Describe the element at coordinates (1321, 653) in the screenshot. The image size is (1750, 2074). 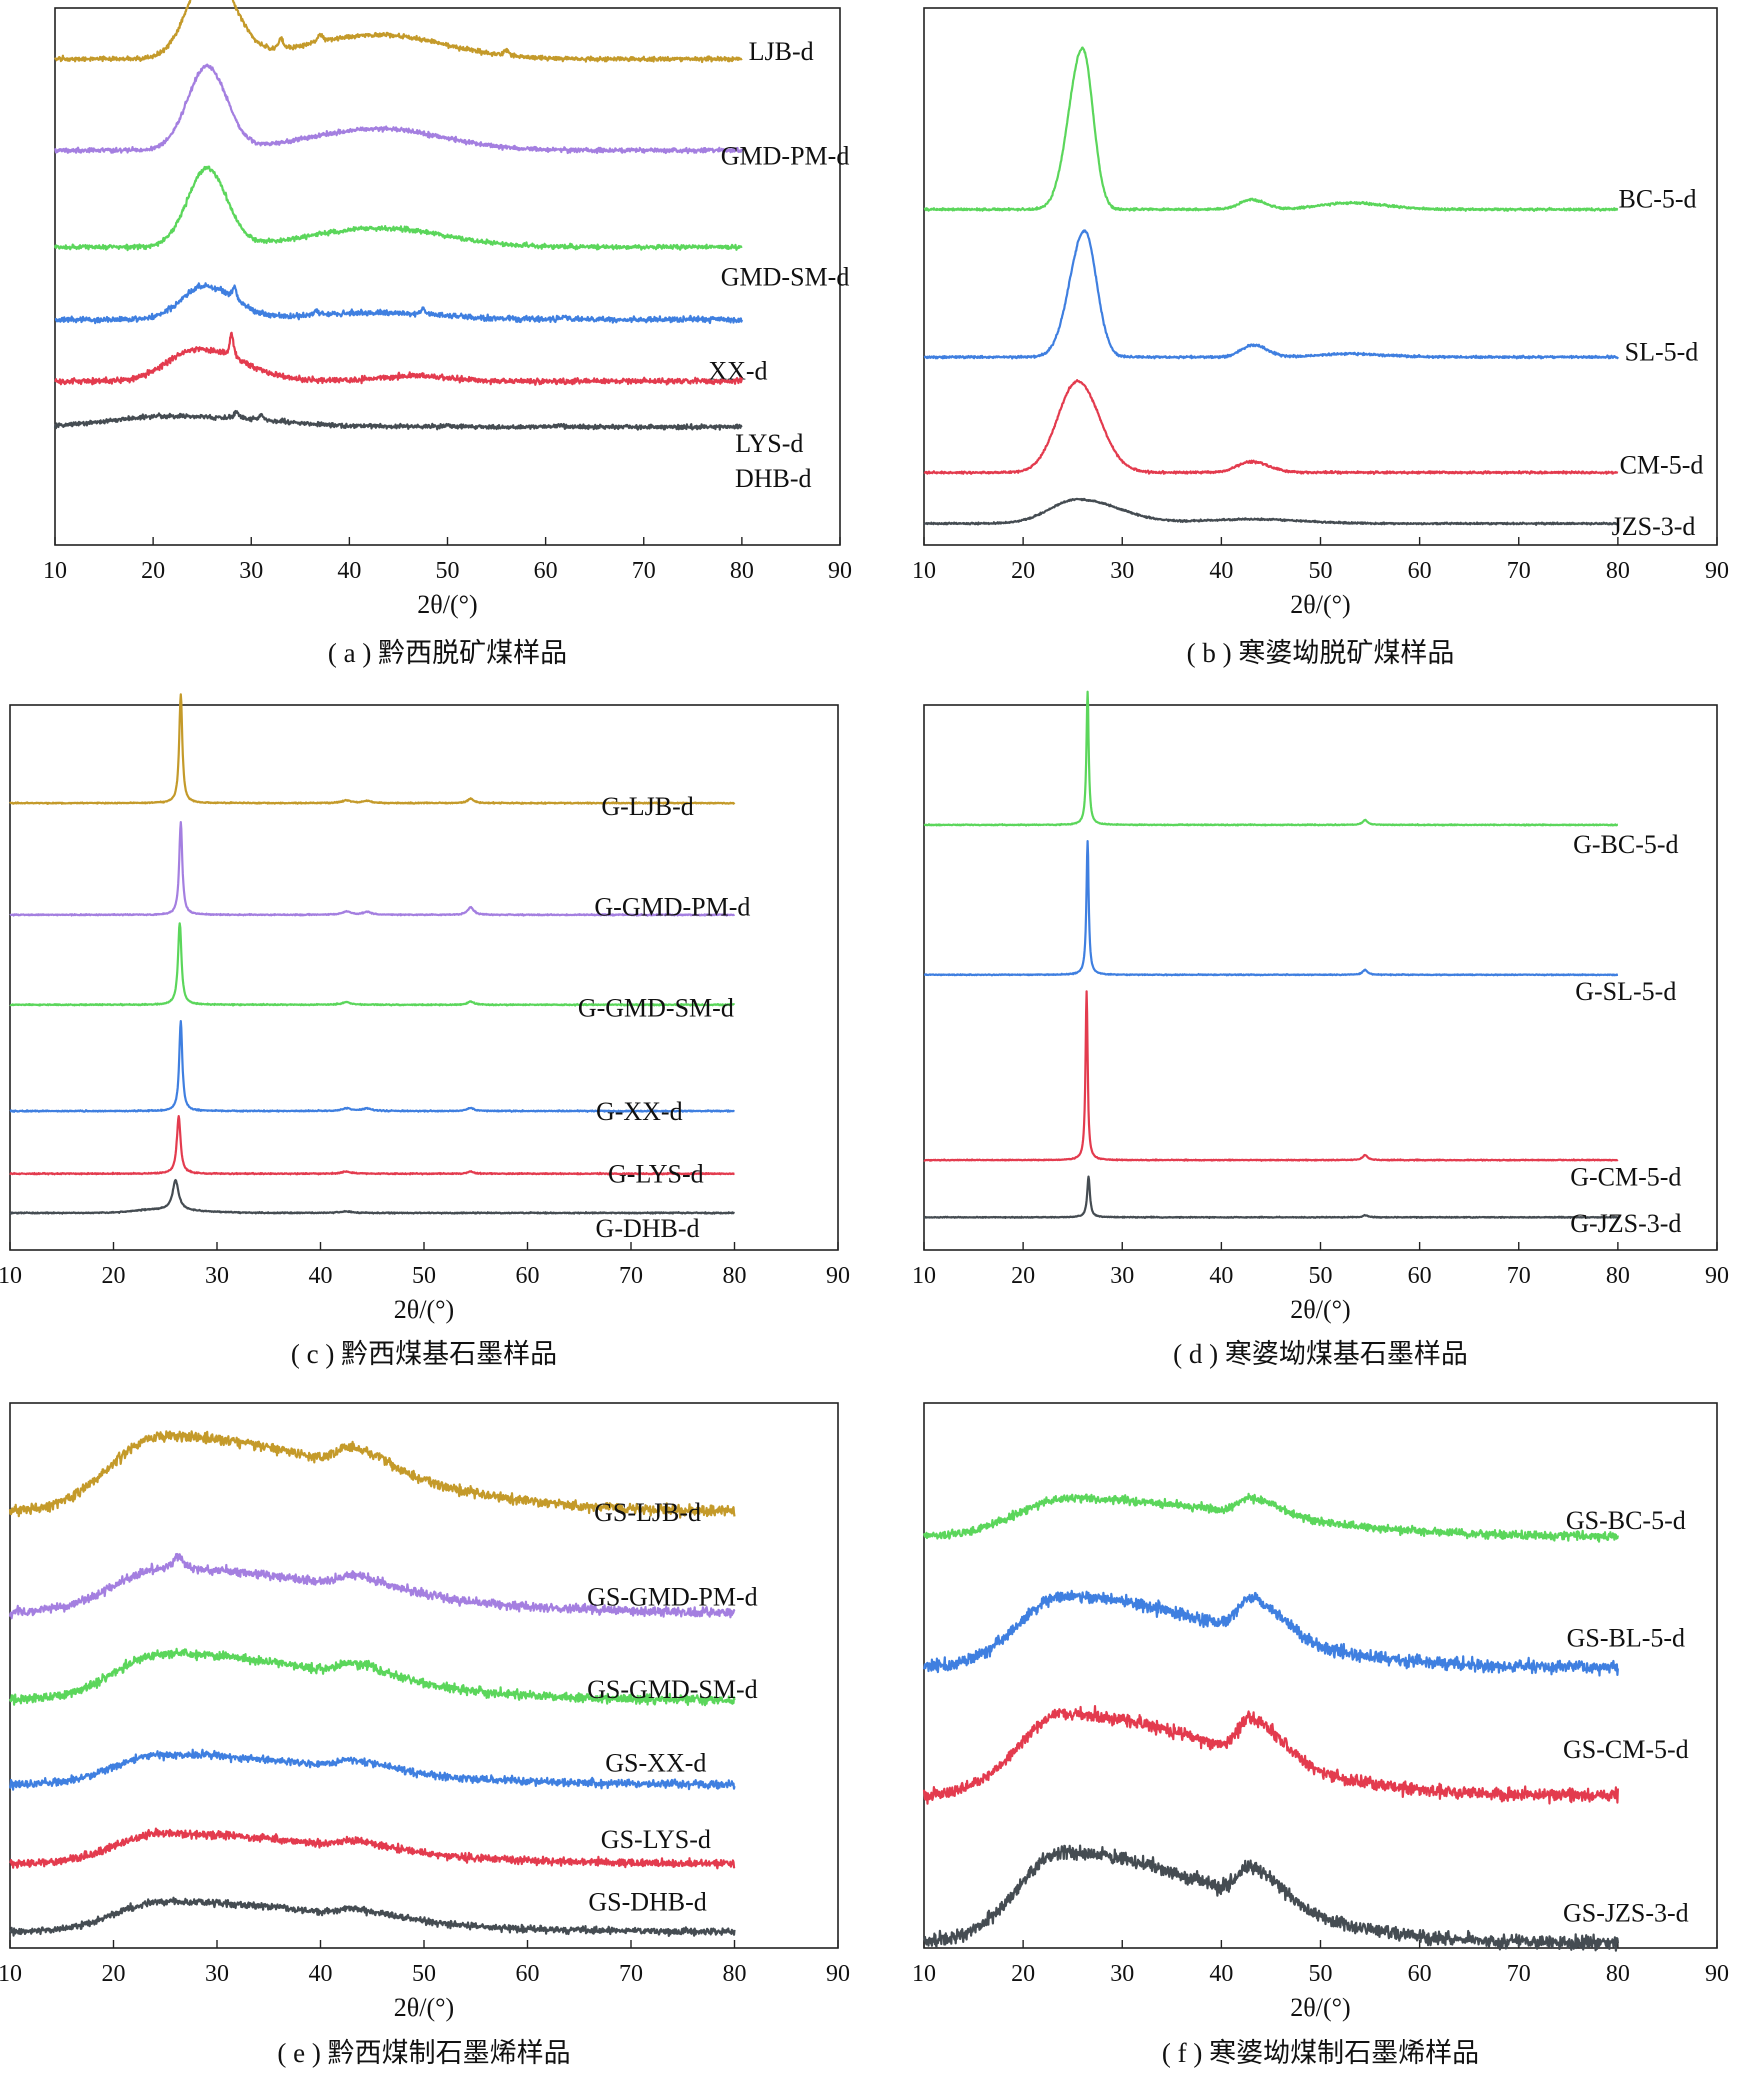
I see `panel-caption: ( b ) 寒婆坳脱矿煤样品` at that location.